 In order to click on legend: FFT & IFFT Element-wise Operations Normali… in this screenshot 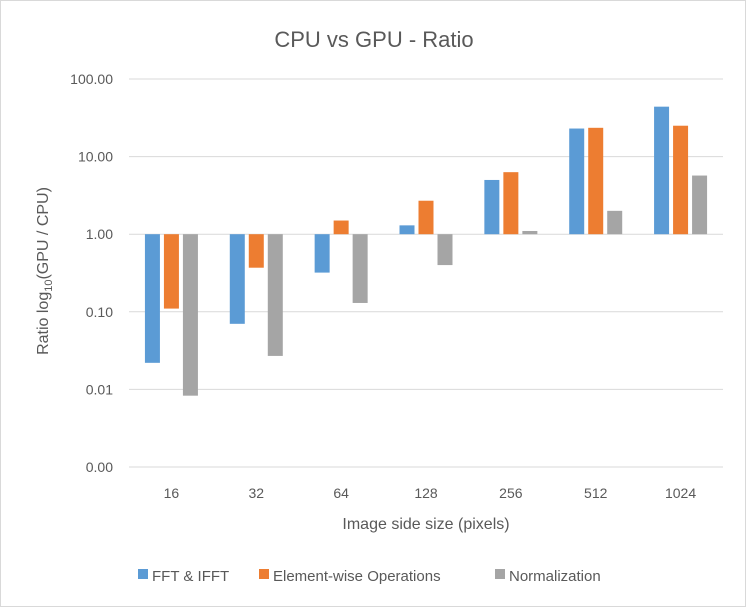, I will do `click(369, 576)`.